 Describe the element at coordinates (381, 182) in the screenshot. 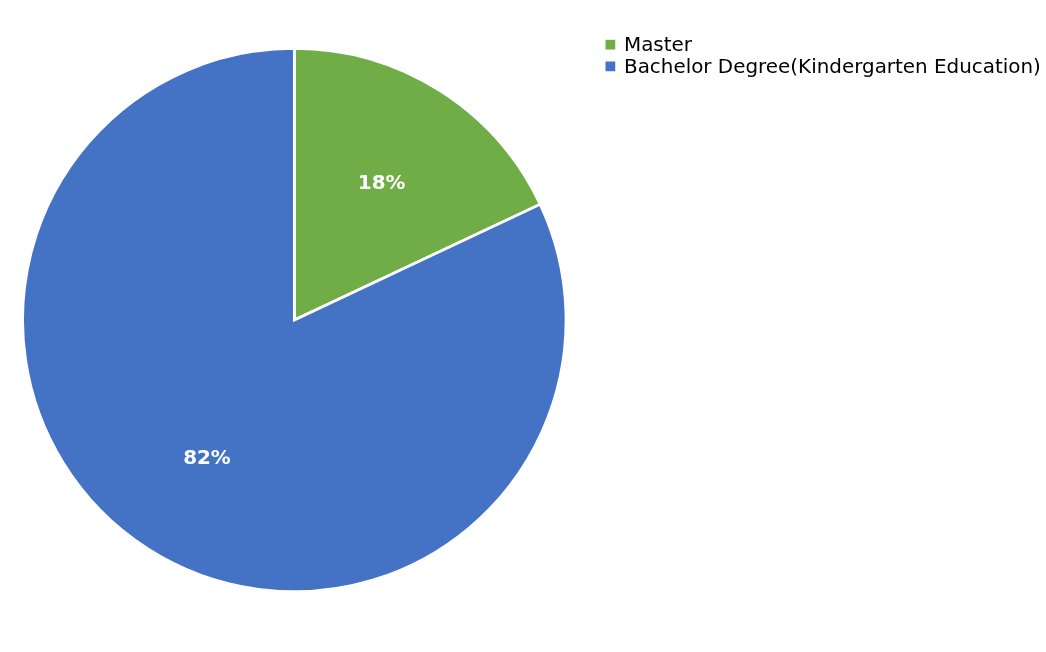

I see `data-label: 18%` at that location.